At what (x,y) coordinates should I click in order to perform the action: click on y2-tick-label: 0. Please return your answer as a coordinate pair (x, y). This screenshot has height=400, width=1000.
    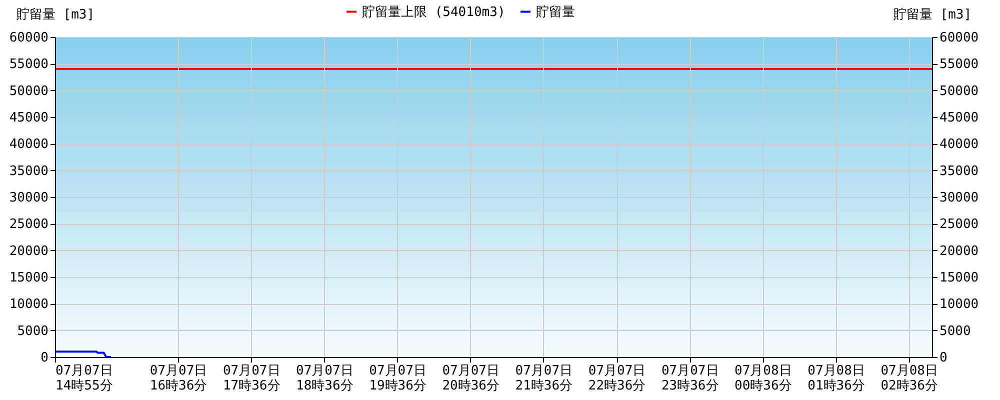
    Looking at the image, I should click on (944, 358).